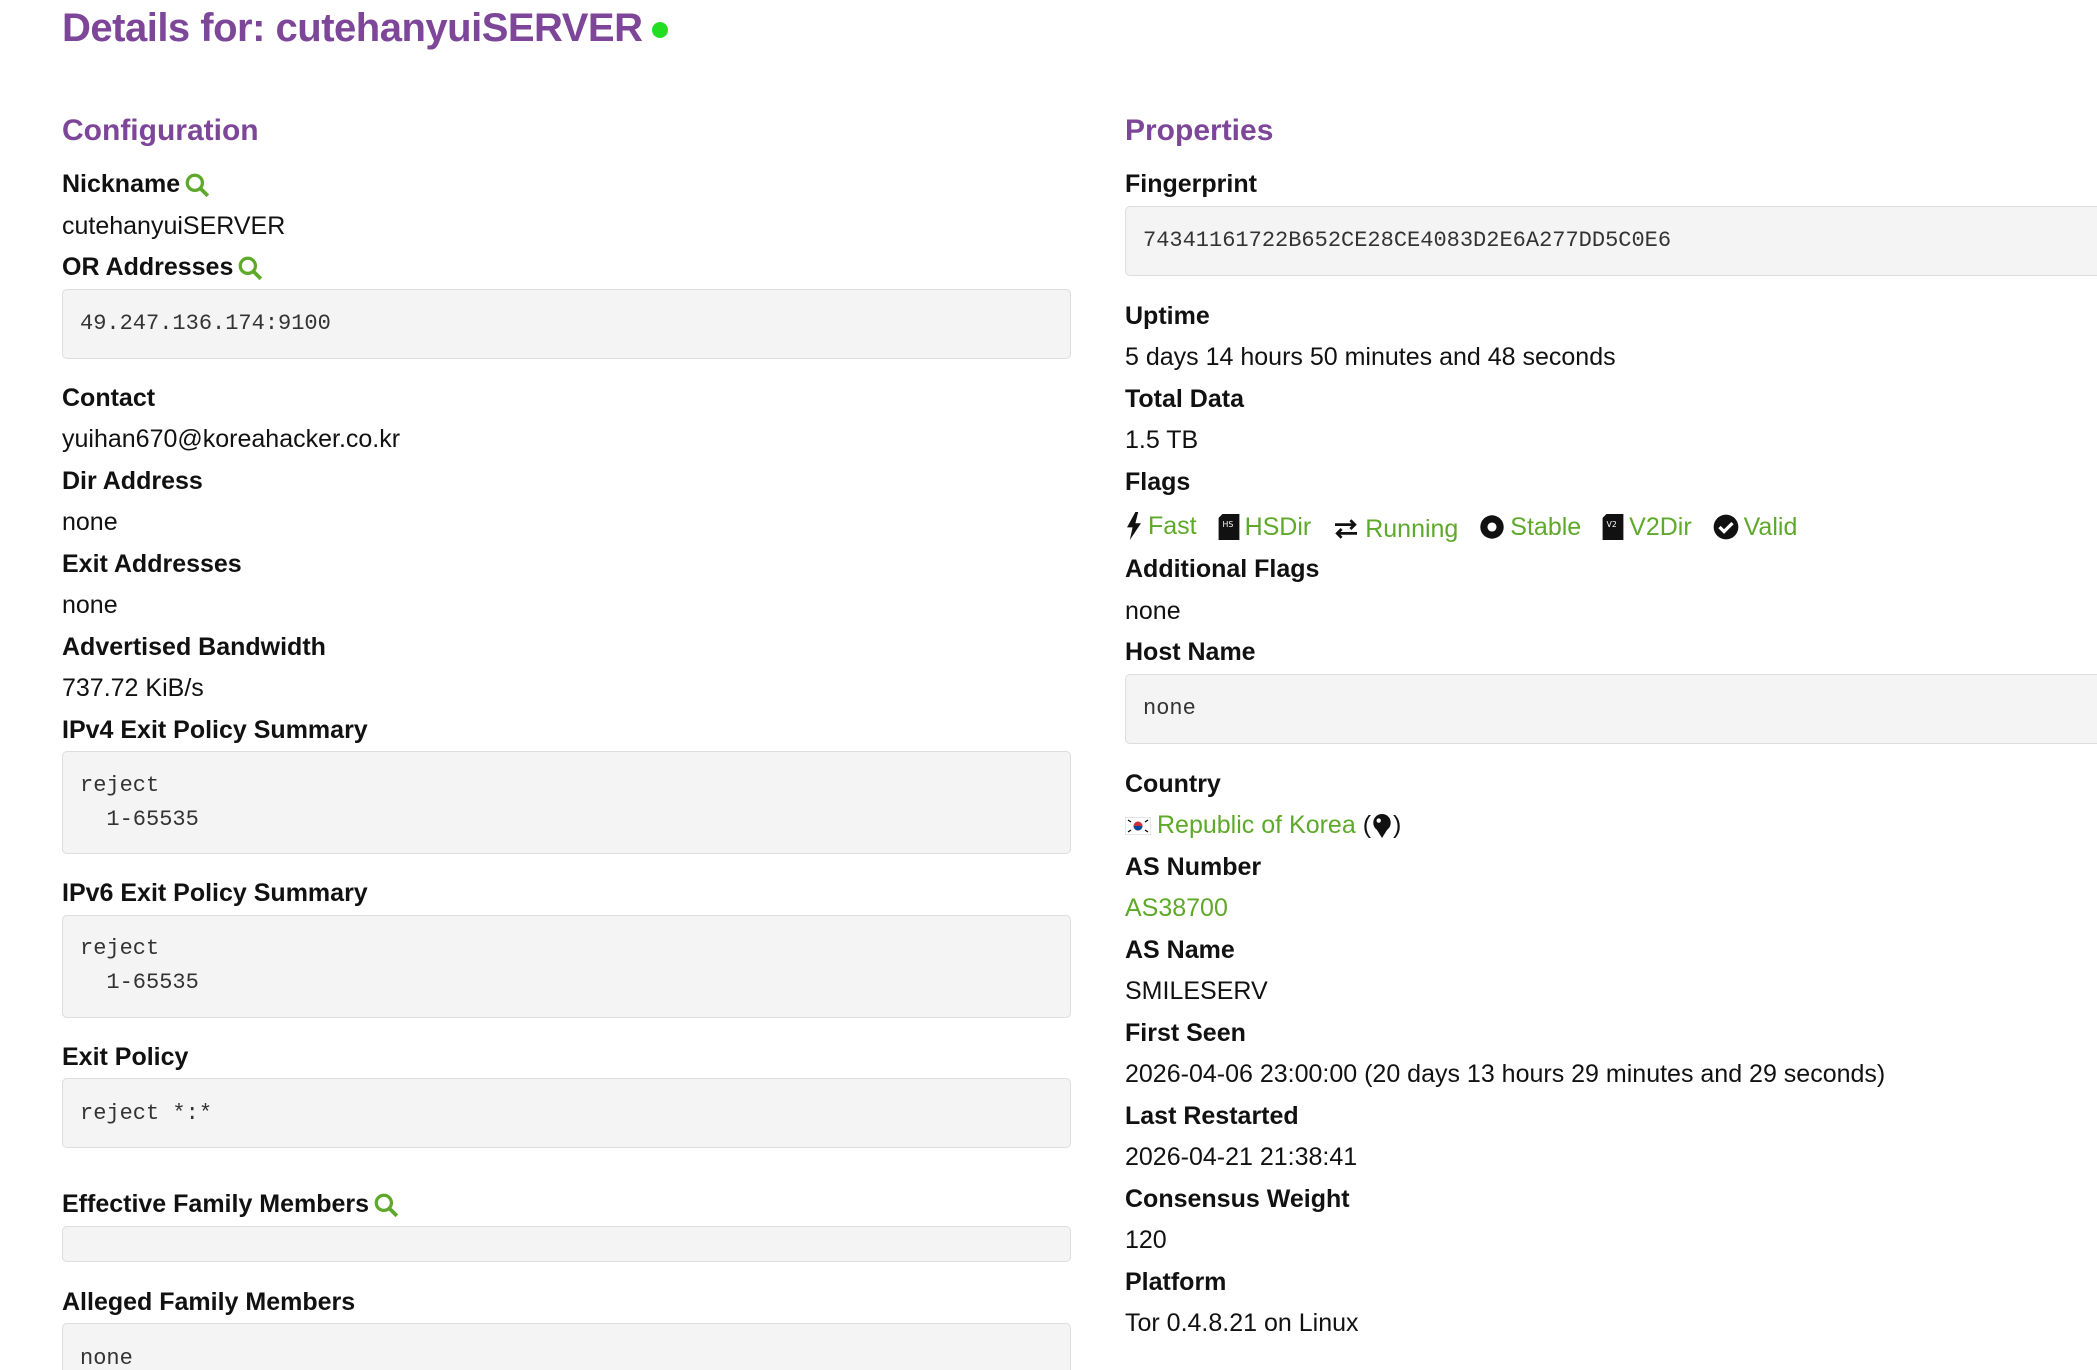  I want to click on bandwidth-label: Advertised Bandwidth, so click(194, 646).